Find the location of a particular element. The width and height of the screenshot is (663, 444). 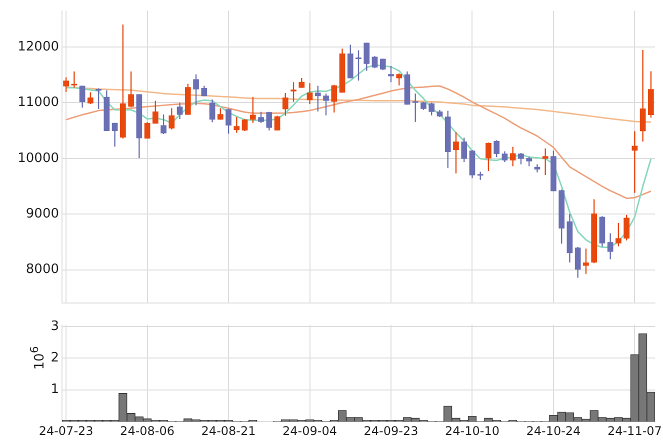

x-tick-label: 24-07-23 is located at coordinates (66, 431).